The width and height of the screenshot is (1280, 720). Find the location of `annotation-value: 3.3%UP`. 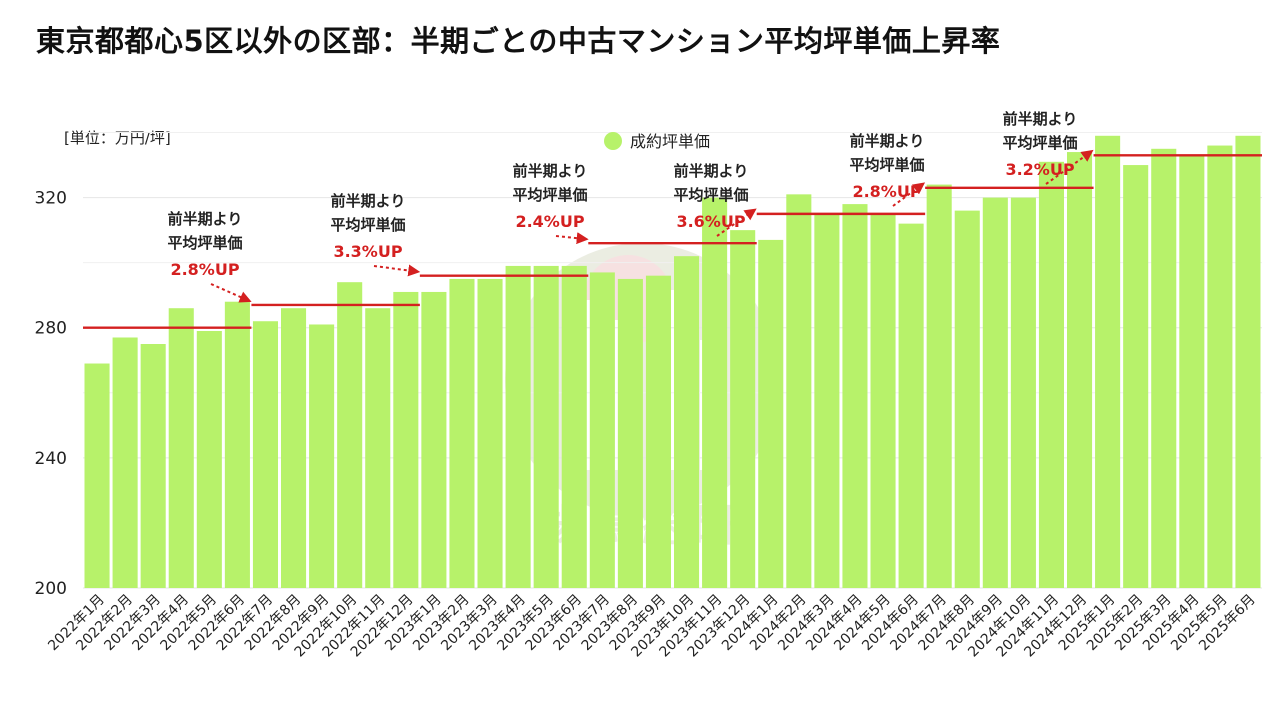

annotation-value: 3.3%UP is located at coordinates (367, 251).